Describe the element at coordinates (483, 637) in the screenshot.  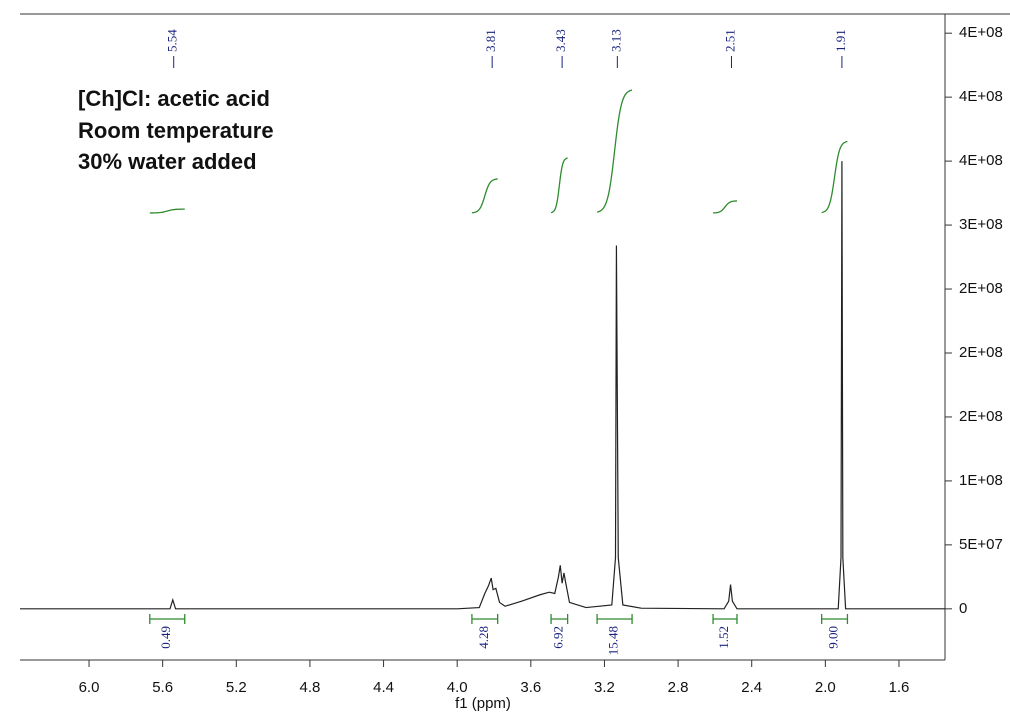
I see `integral-label: 4.28` at that location.